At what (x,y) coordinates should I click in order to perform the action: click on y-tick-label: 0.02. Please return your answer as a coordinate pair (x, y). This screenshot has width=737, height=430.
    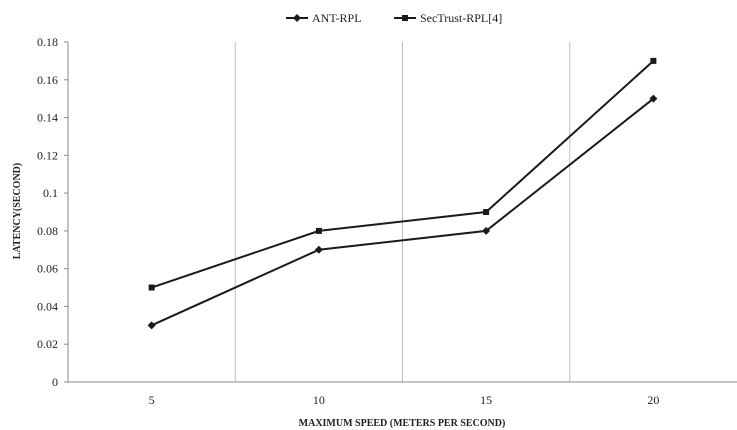
    Looking at the image, I should click on (47, 344).